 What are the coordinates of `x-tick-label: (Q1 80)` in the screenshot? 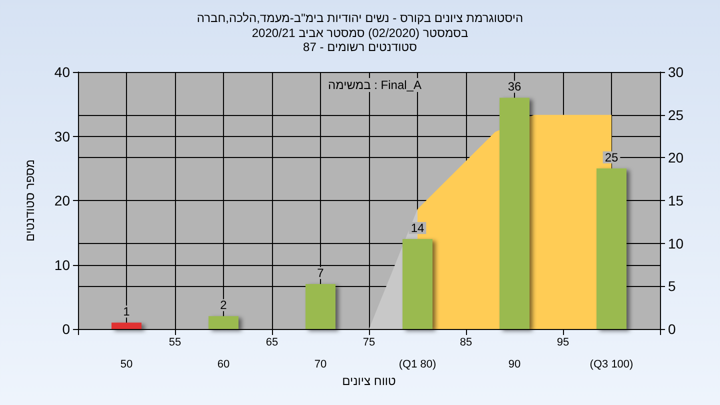 It's located at (417, 364).